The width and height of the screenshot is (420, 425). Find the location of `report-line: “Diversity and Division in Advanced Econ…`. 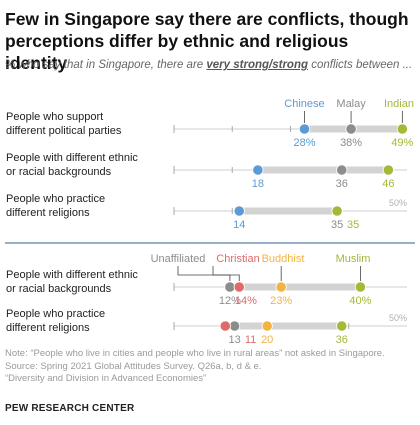

report-line: “Diversity and Division in Advanced Econ… is located at coordinates (106, 378).